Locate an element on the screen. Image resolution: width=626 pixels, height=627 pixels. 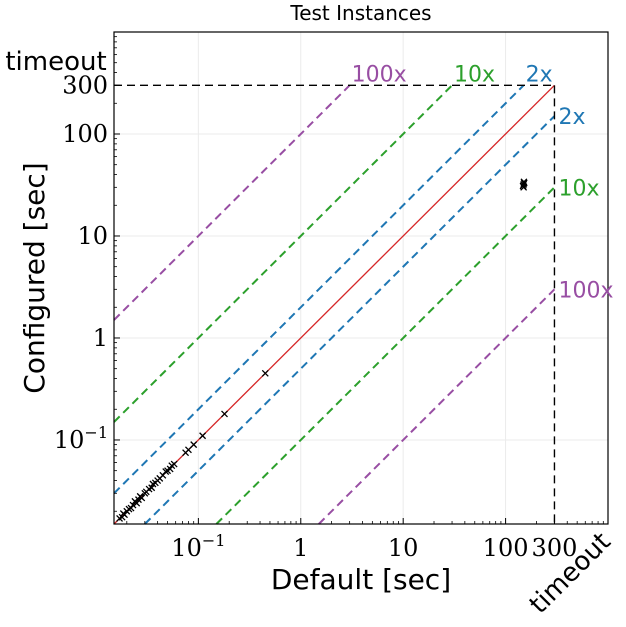
x-axis-label: Default [sec] is located at coordinates (361, 579).